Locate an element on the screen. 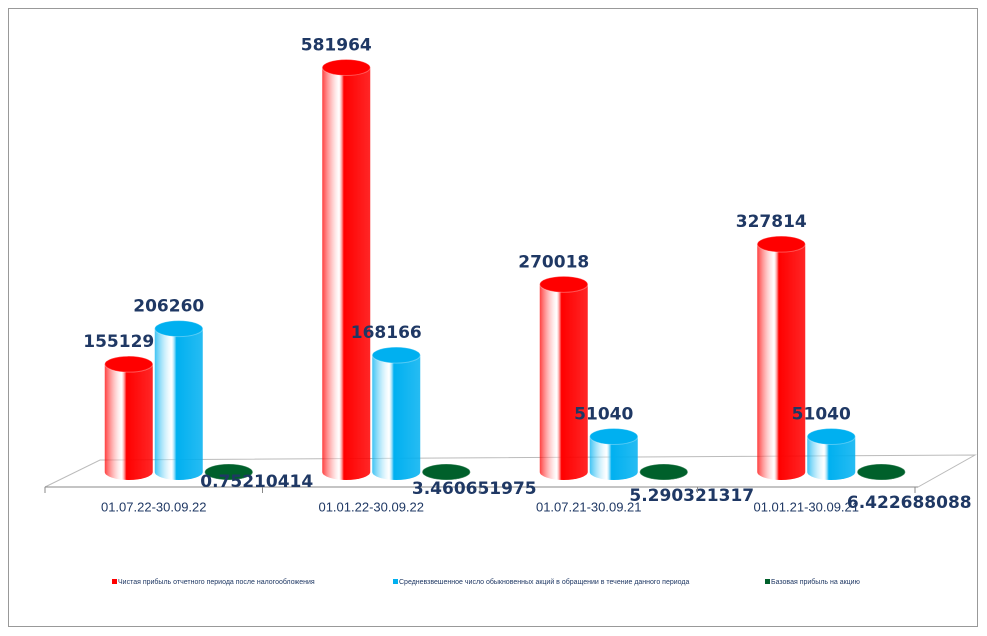 The image size is (987, 636). value-label: 581964 is located at coordinates (336, 46).